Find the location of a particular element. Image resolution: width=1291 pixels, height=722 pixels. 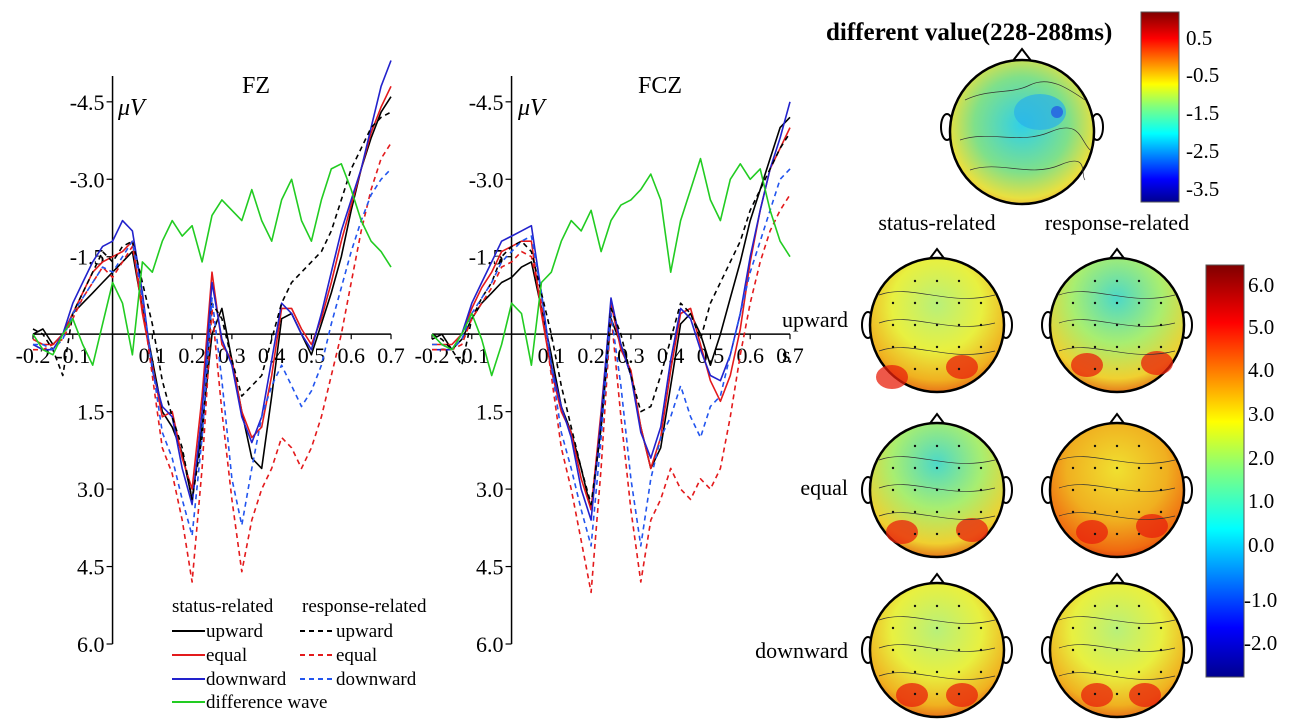

fcz-ytick-label: 6.0 is located at coordinates (490, 644).